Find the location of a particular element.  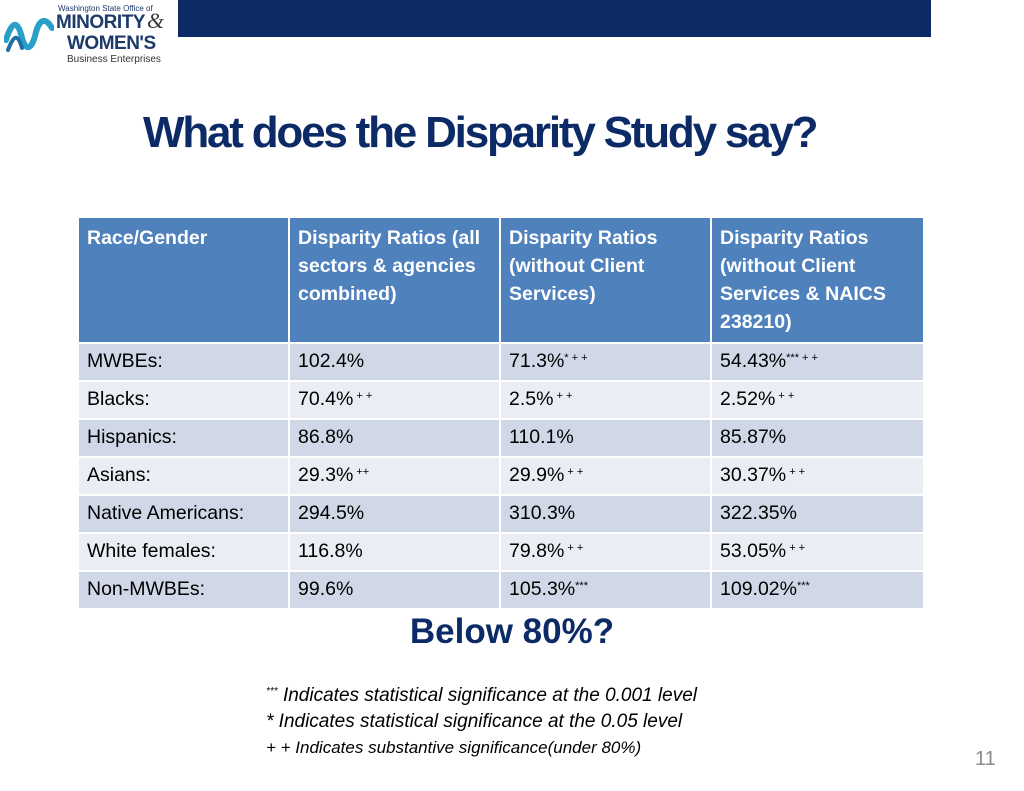

ratio-cell: 102.4% is located at coordinates (394, 362).